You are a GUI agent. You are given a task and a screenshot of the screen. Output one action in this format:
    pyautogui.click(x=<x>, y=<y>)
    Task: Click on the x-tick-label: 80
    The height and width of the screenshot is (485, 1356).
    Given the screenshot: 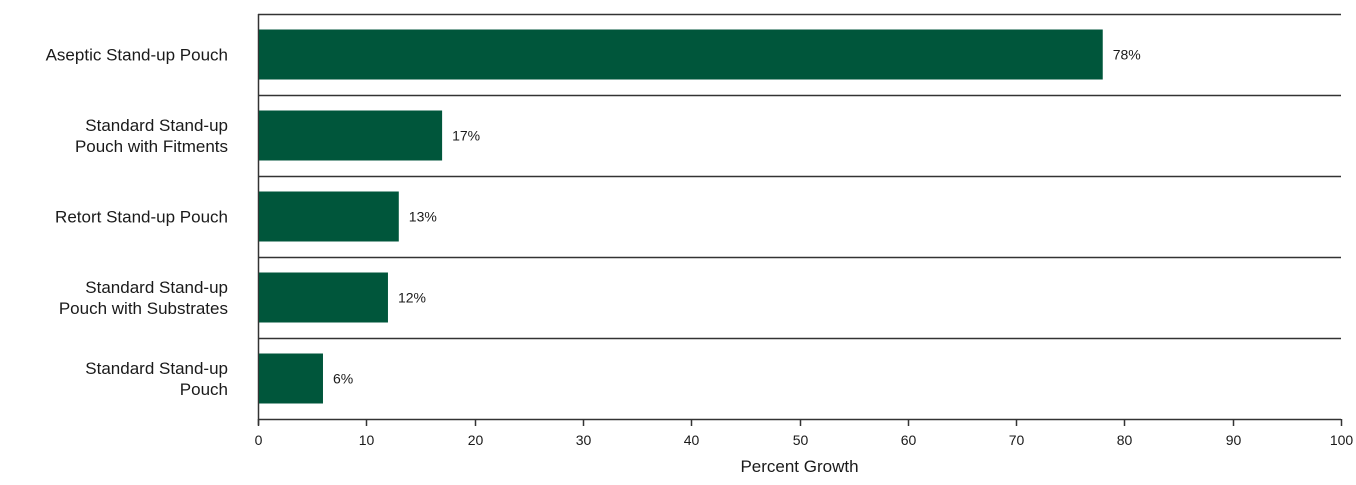 What is the action you would take?
    pyautogui.click(x=1125, y=440)
    